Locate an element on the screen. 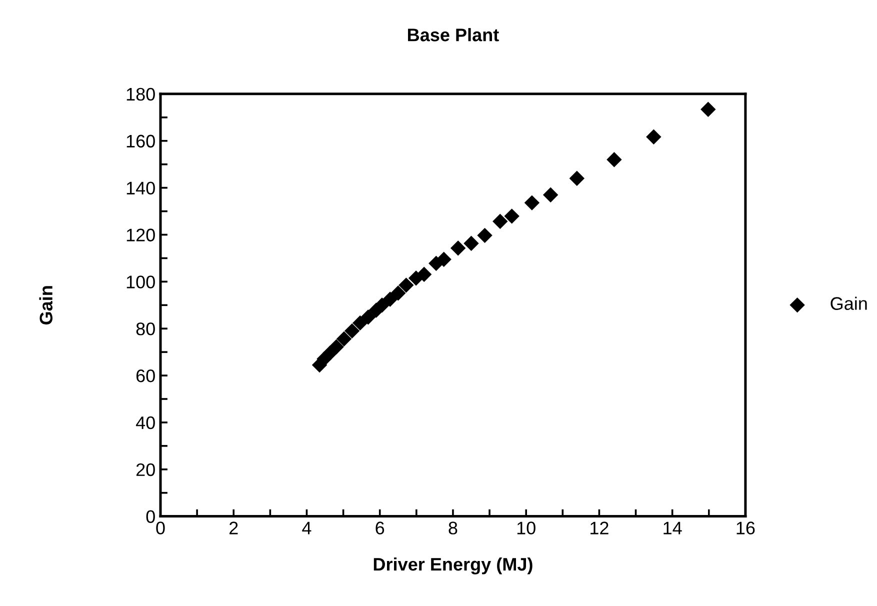  x-tick-label: 4 is located at coordinates (307, 528).